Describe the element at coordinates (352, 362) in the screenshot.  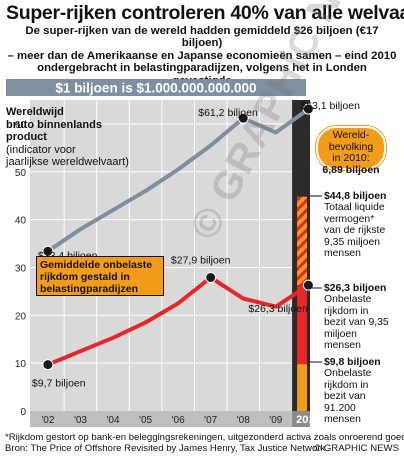
I see `stack-value: $9,8 biljoen` at that location.